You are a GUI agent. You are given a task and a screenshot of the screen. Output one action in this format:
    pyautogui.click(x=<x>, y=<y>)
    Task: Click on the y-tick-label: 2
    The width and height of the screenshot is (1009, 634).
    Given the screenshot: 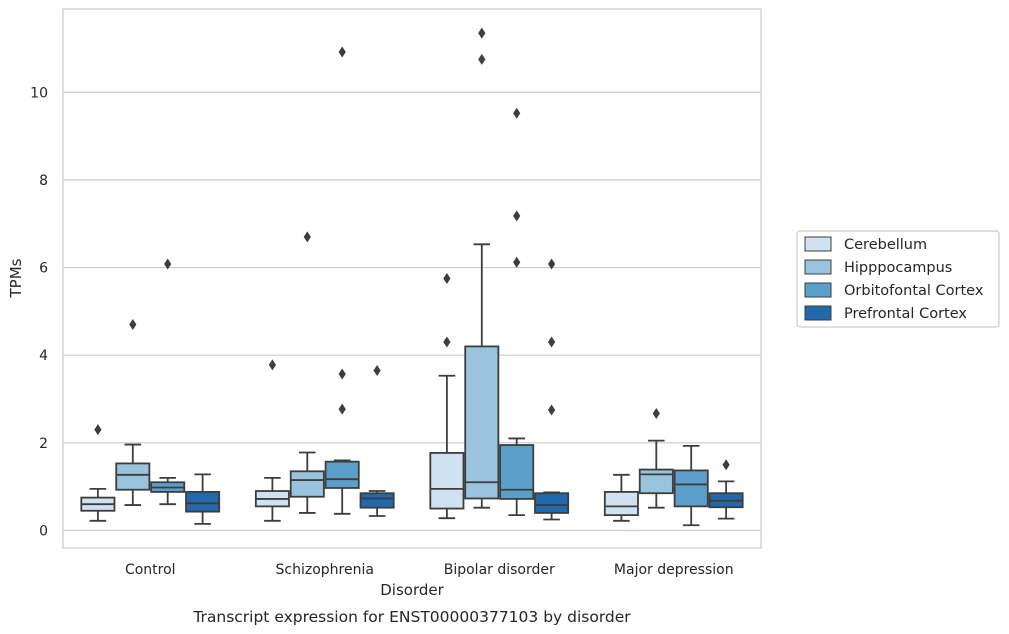 What is the action you would take?
    pyautogui.click(x=43, y=444)
    